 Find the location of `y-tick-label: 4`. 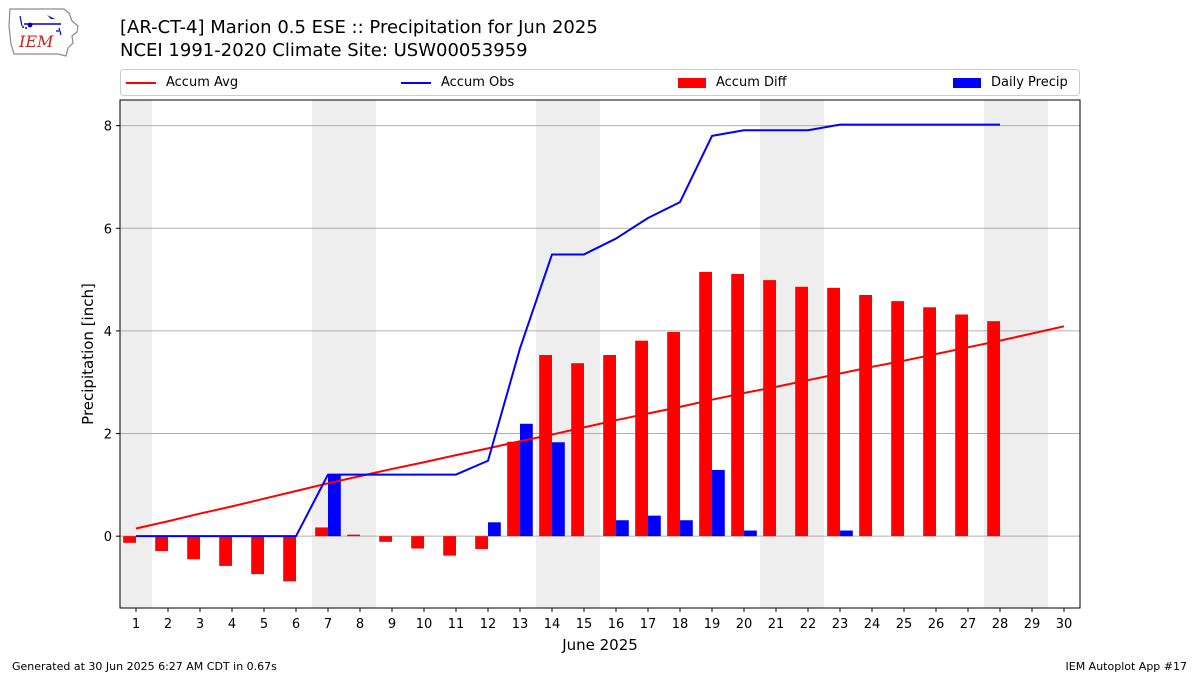

y-tick-label: 4 is located at coordinates (108, 332).